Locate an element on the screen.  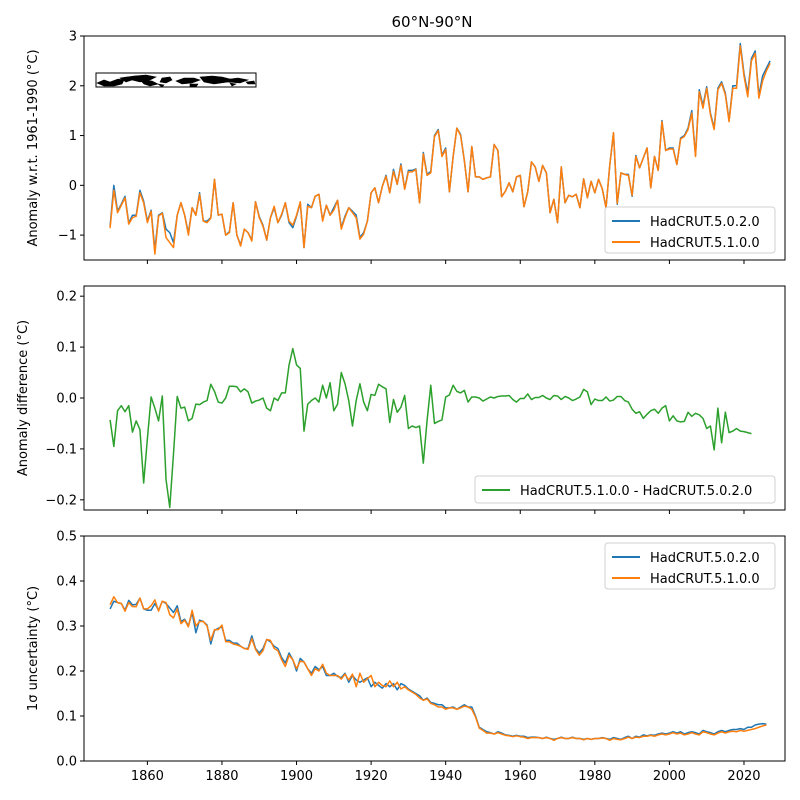
x-tick-label: 1980 is located at coordinates (594, 776).